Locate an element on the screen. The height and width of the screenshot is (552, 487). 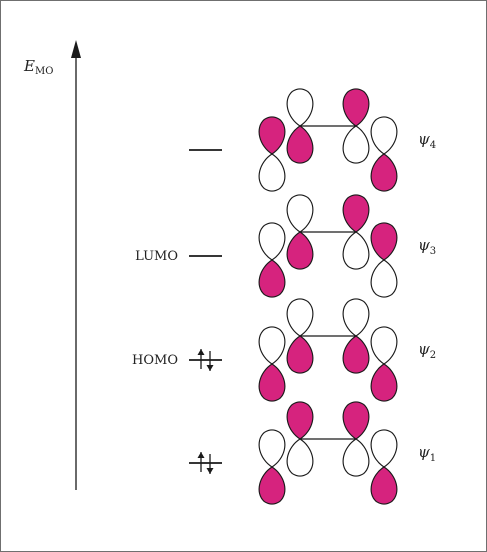
orbital-row-psi-1: ψ1 is located at coordinates (312, 453).